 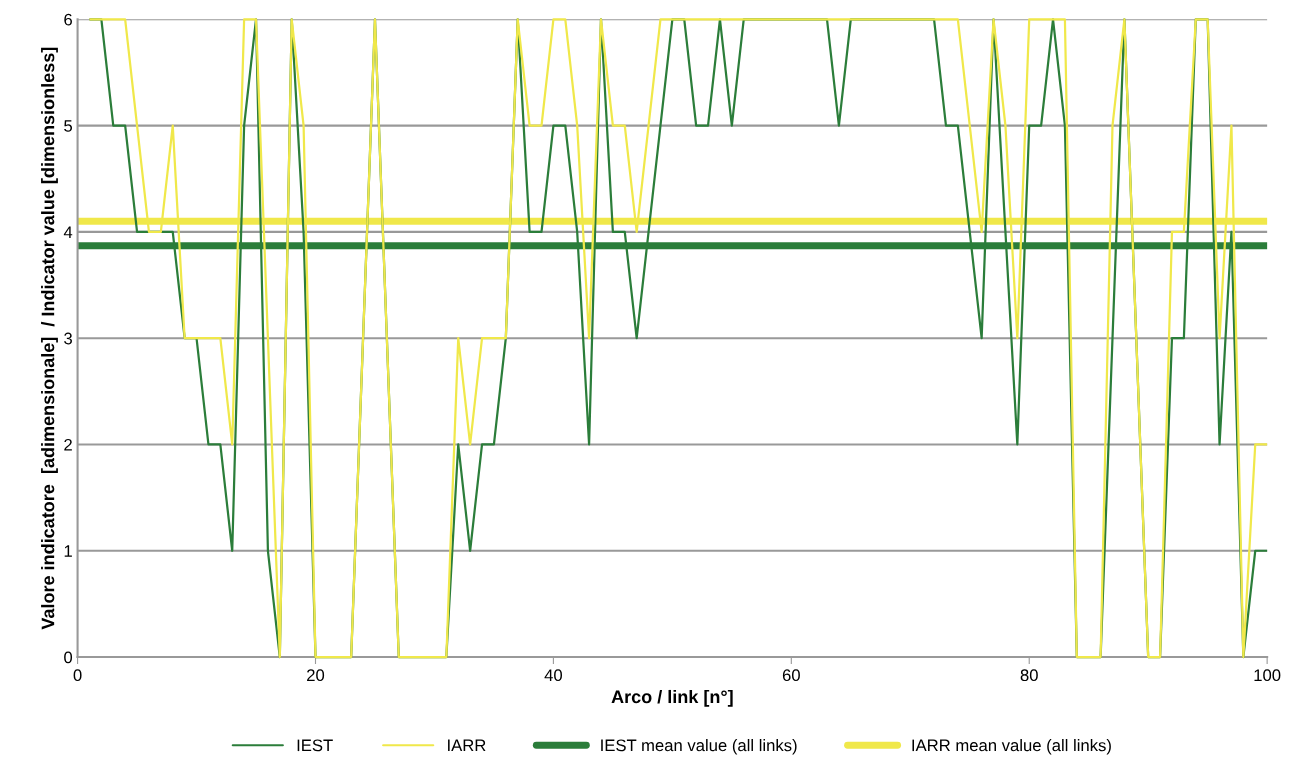 What do you see at coordinates (68, 338) in the screenshot?
I see `y-tick-label: 3` at bounding box center [68, 338].